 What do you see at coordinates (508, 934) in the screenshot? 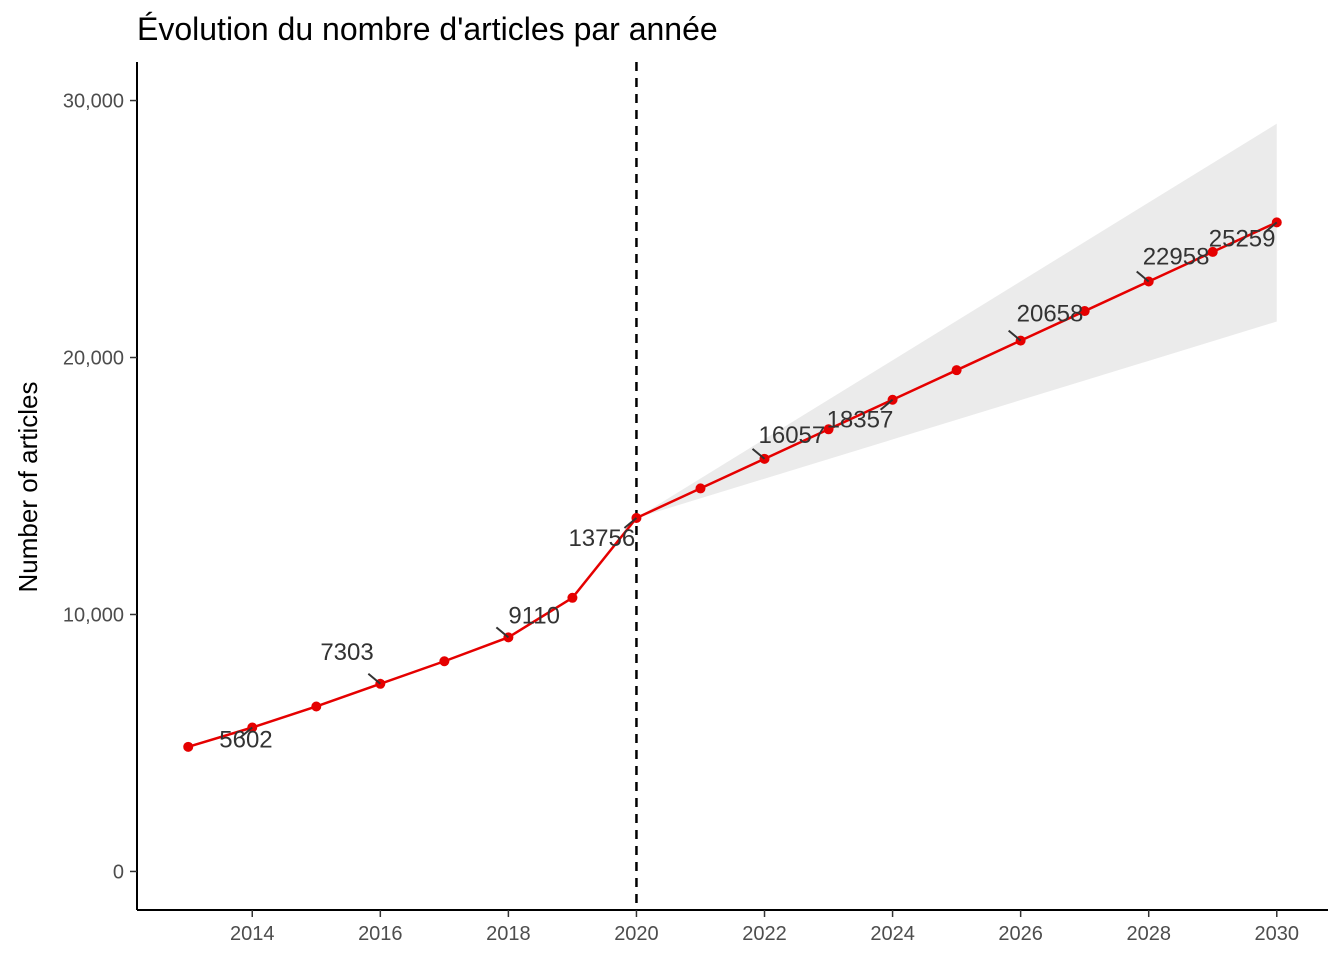
I see `x-tick-label: 2018` at bounding box center [508, 934].